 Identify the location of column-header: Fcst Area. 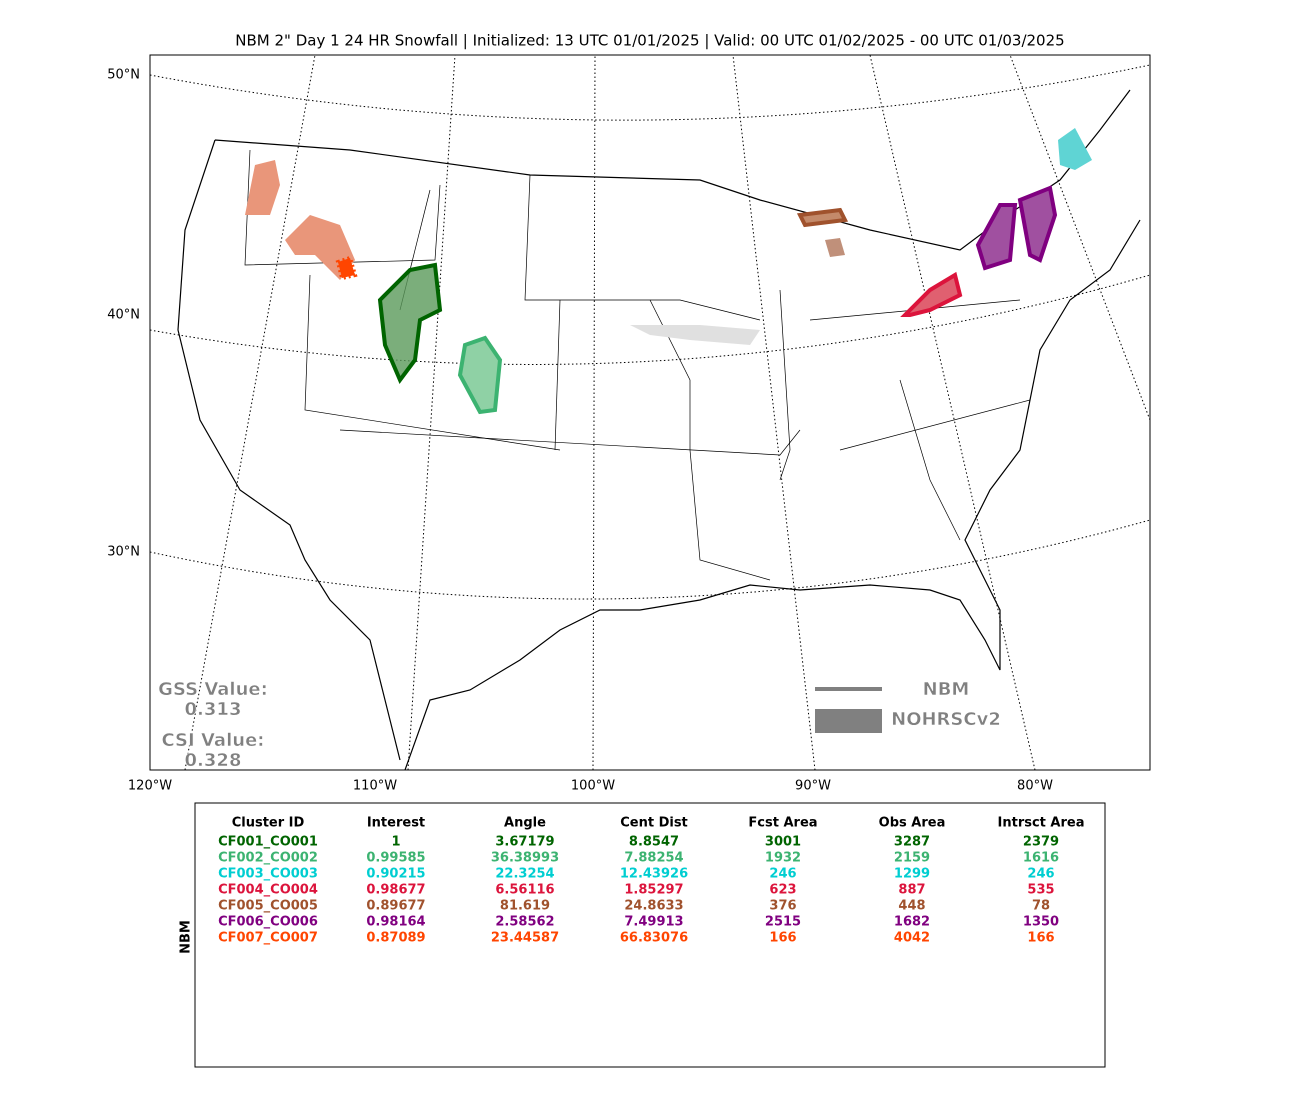
(782, 823).